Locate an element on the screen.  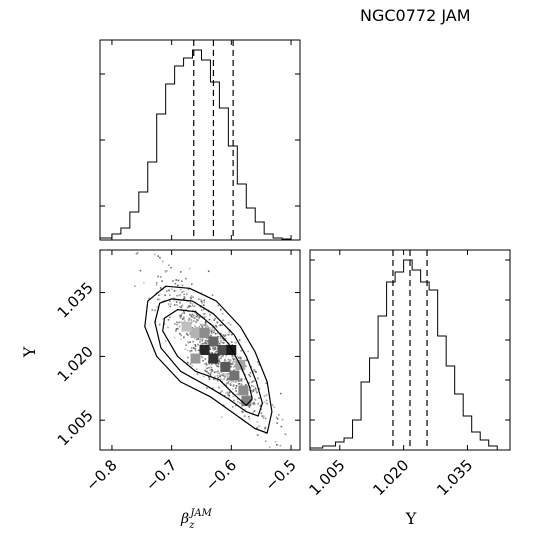
beta-histogram-step is located at coordinates (199, 145).